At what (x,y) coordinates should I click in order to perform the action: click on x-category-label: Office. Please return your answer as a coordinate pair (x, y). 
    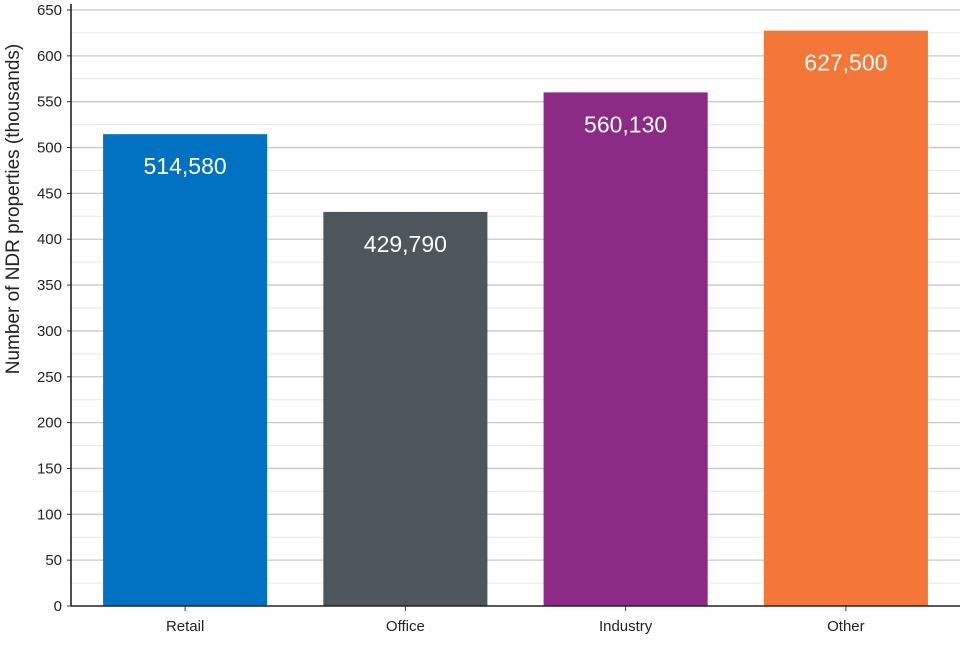
    Looking at the image, I should click on (405, 626).